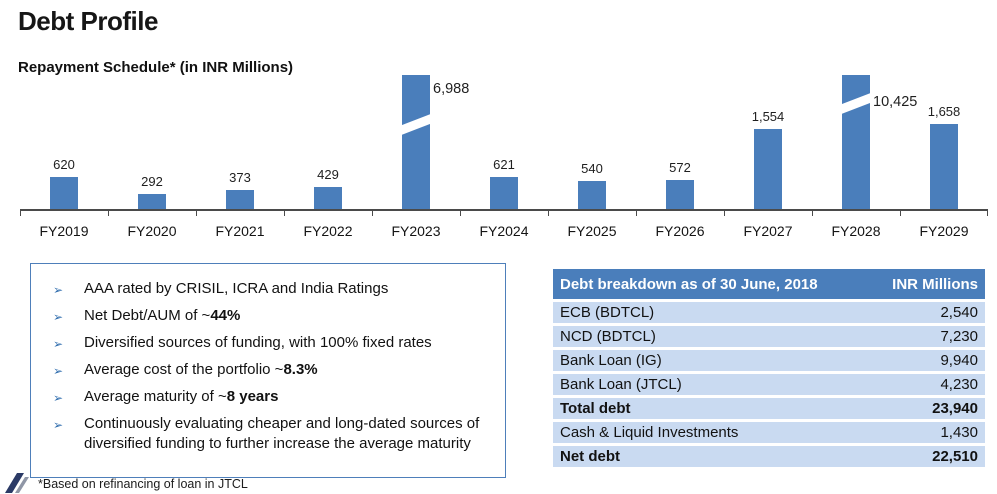 Image resolution: width=997 pixels, height=494 pixels. What do you see at coordinates (416, 124) in the screenshot?
I see `axis-break-mark` at bounding box center [416, 124].